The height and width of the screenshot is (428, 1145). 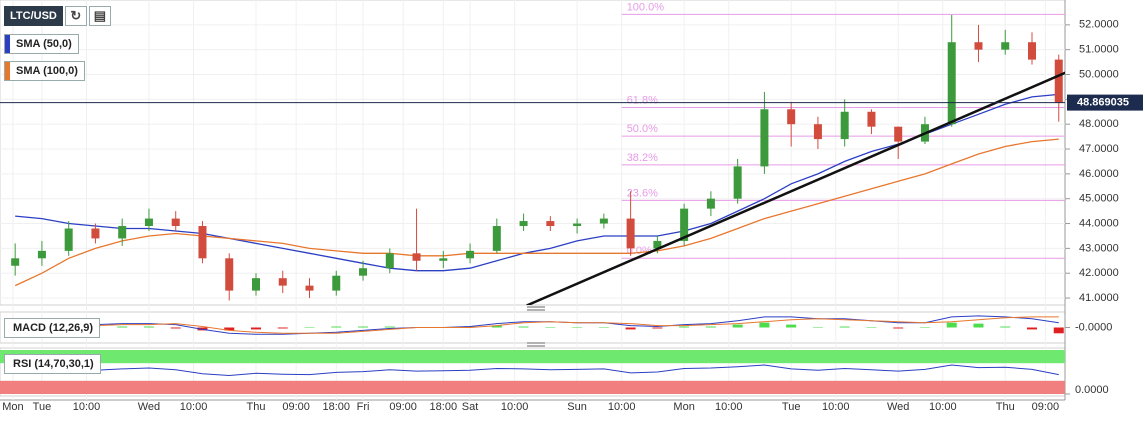 I want to click on fib-label: 100.0%, so click(x=646, y=7).